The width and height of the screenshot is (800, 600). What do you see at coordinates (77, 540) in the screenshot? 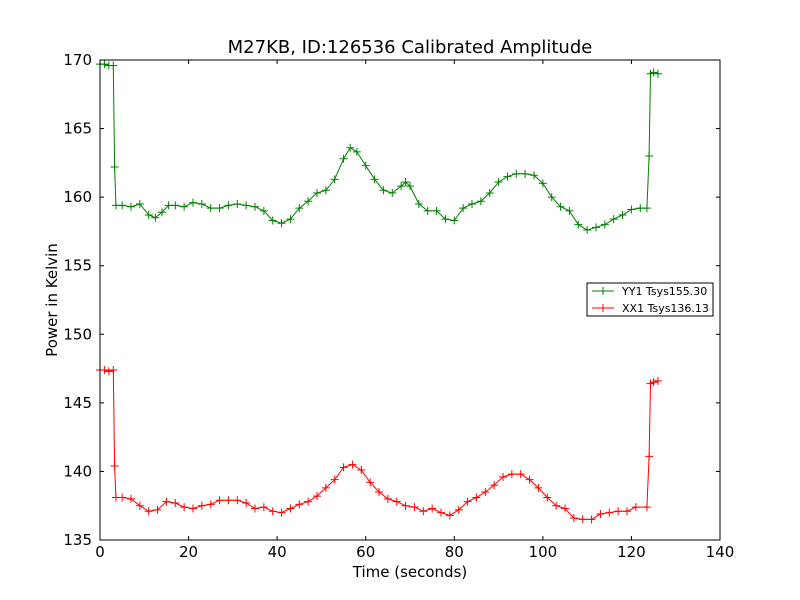
I see `y-tick-label: 135` at bounding box center [77, 540].